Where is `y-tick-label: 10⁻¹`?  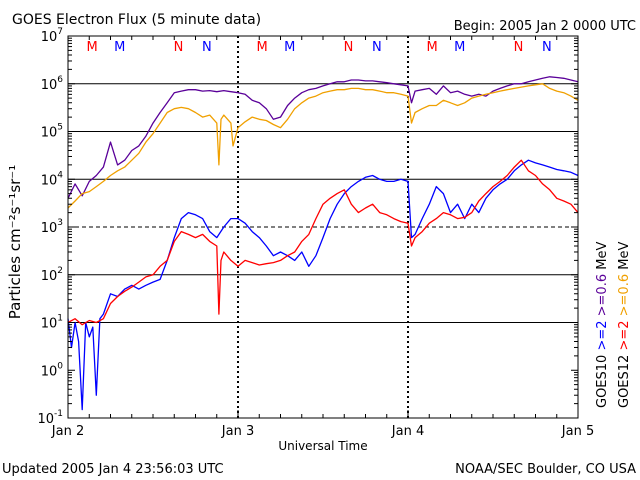 y-tick-label: 10⁻¹ is located at coordinates (50, 418).